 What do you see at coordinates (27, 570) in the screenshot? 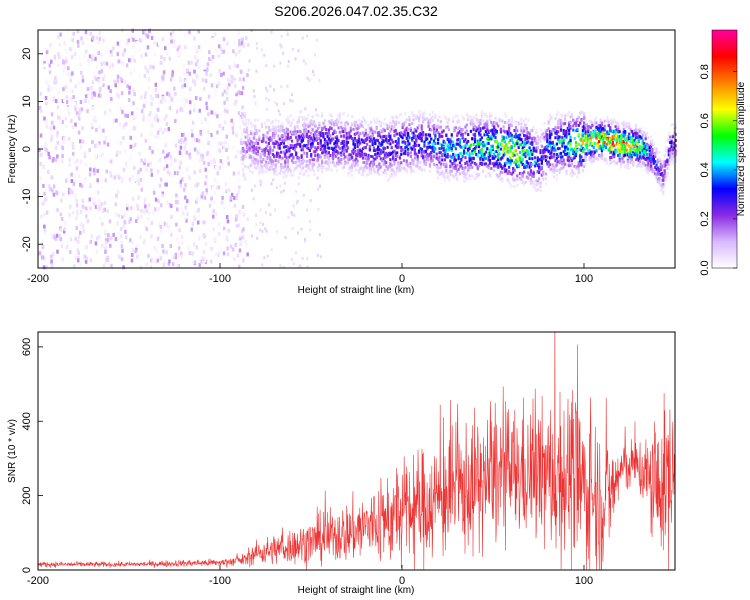
I see `snr-y-tick-label: 0` at bounding box center [27, 570].